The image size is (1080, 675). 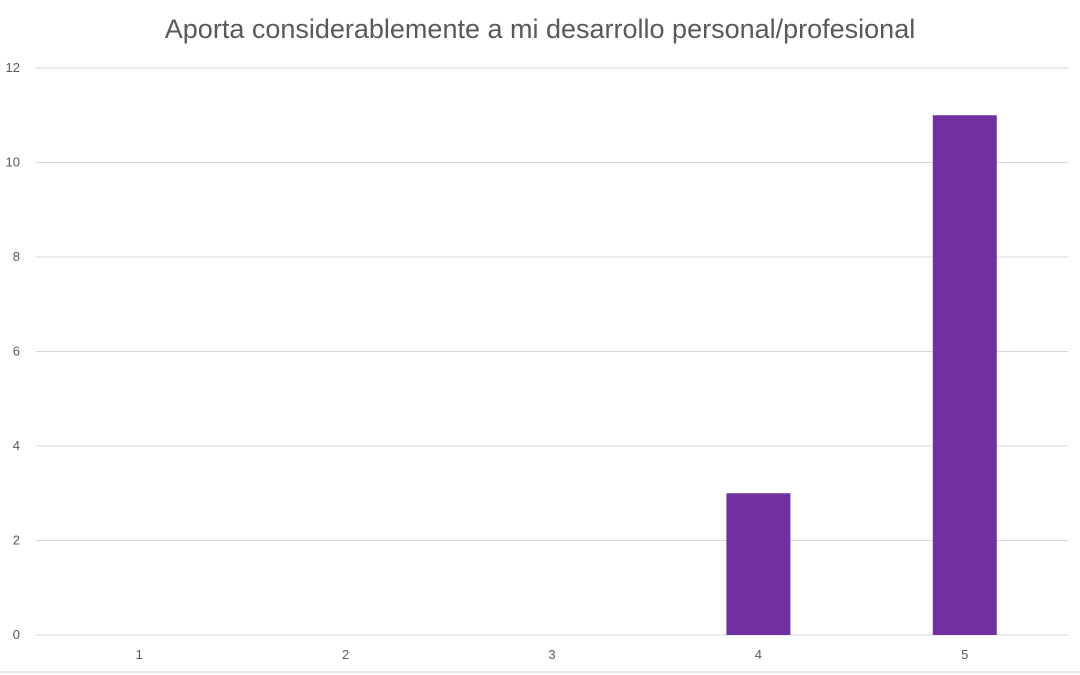 I want to click on x-tick-label: 4, so click(x=758, y=654).